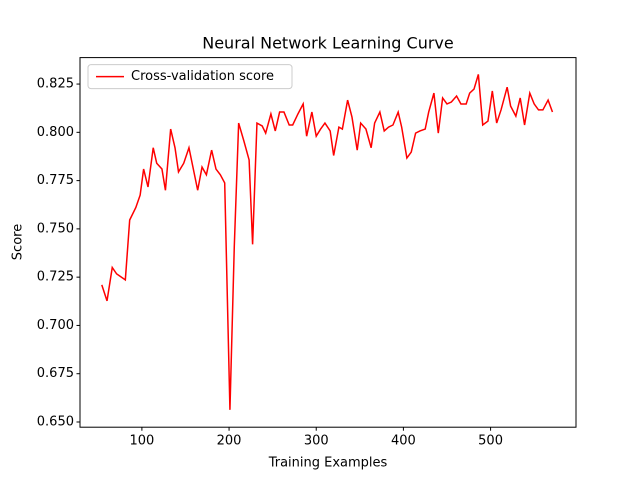  What do you see at coordinates (328, 43) in the screenshot?
I see `chart-title: Neural Network Learning Curve` at bounding box center [328, 43].